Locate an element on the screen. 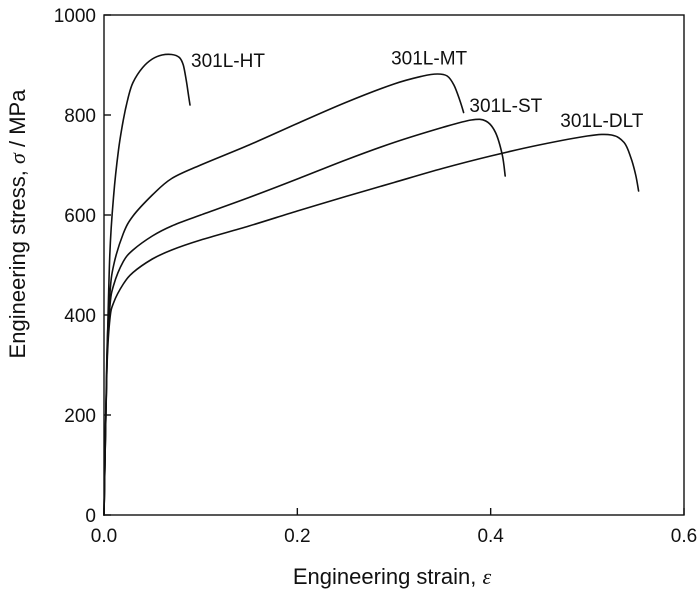 The image size is (700, 596). series-label: 301L-ST is located at coordinates (505, 106).